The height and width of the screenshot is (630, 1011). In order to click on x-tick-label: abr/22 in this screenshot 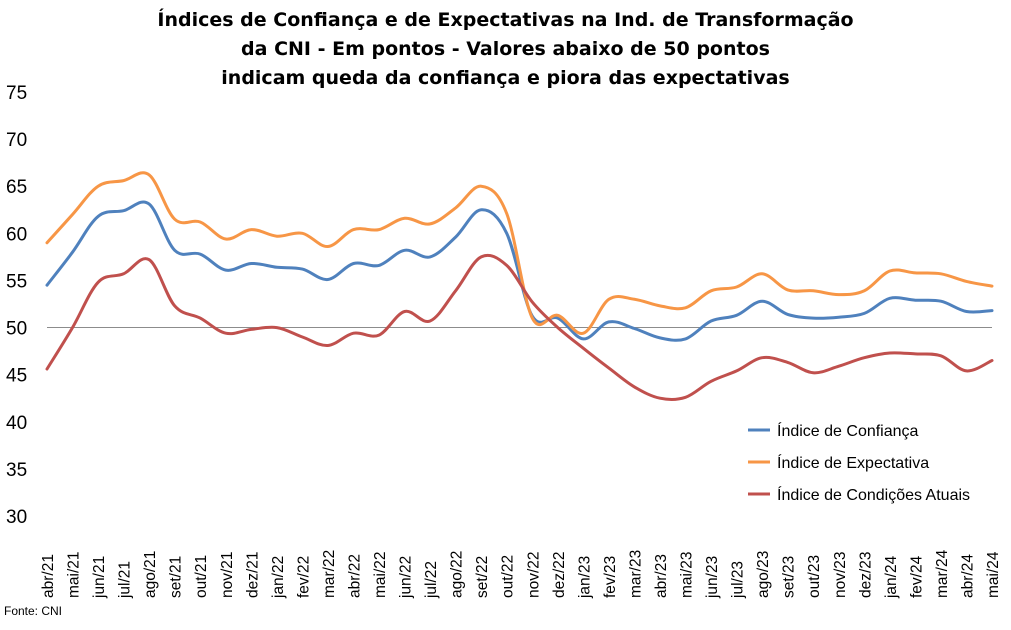, I will do `click(354, 576)`.